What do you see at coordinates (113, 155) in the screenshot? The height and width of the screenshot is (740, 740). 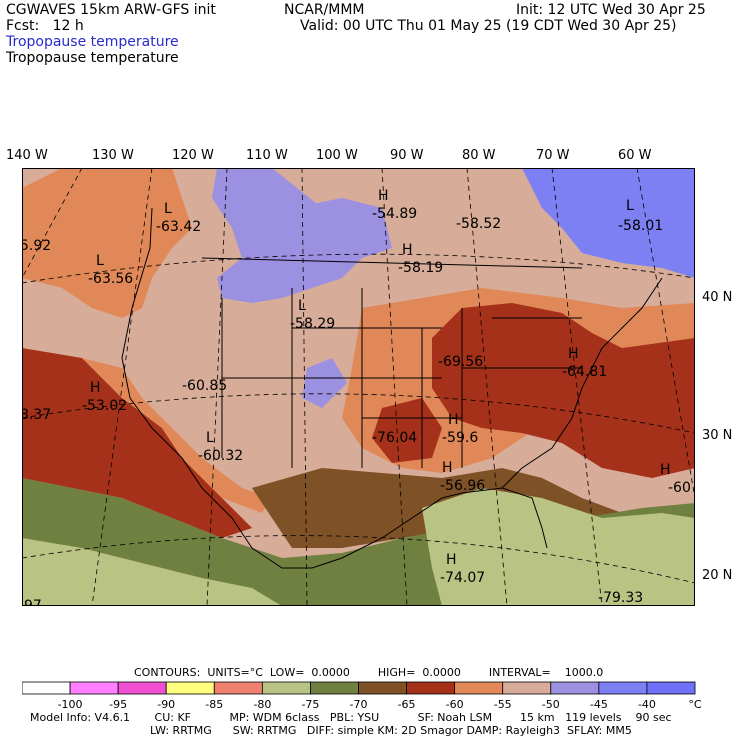 I see `lon-label: 130 W` at bounding box center [113, 155].